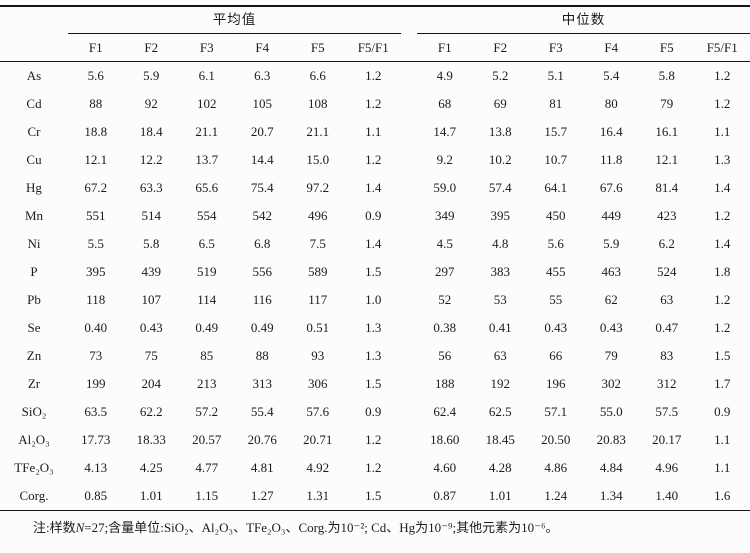  I want to click on mean-value-cell: 1.4, so click(374, 244).